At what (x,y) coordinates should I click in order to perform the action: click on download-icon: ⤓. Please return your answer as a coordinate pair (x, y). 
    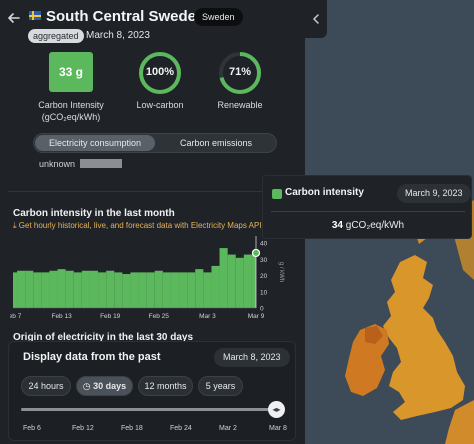
    Looking at the image, I should click on (16, 225).